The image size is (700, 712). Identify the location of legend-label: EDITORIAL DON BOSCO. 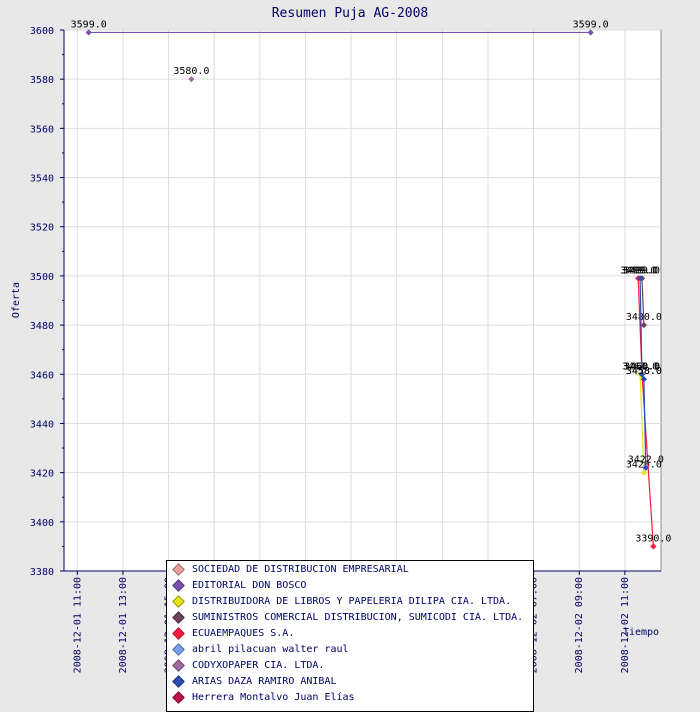
(249, 585).